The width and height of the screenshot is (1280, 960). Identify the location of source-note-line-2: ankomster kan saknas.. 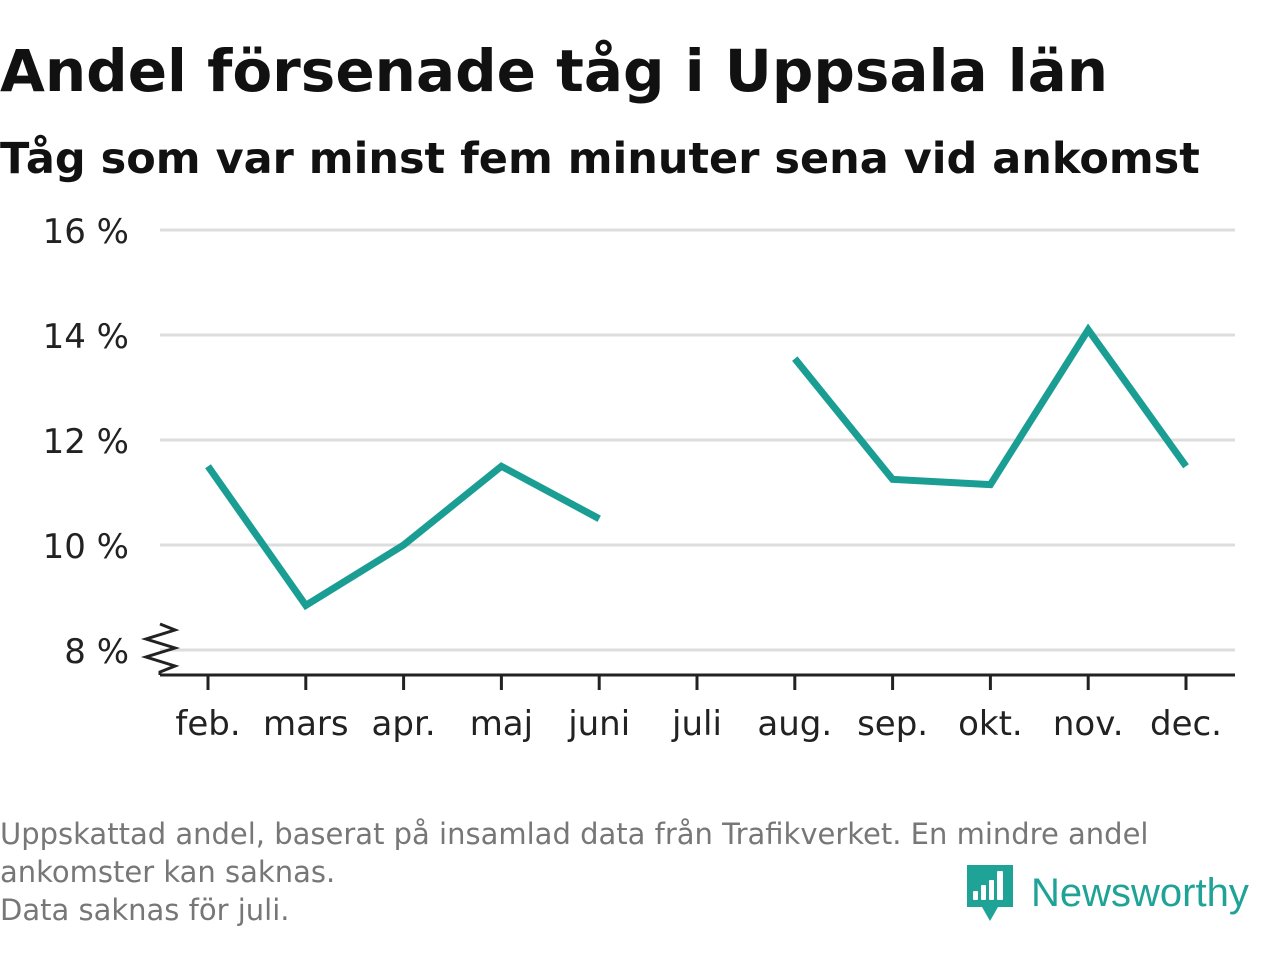
(168, 872).